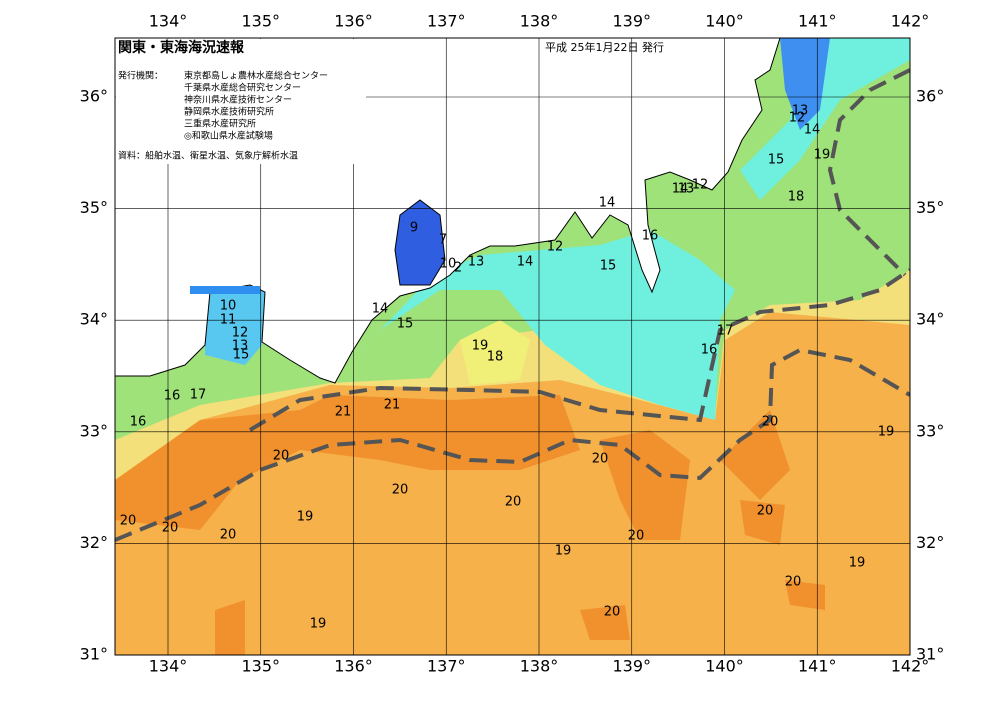 The width and height of the screenshot is (1002, 709). Describe the element at coordinates (242, 88) in the screenshot. I see `agency: 千葉県水産総合研究センター` at that location.